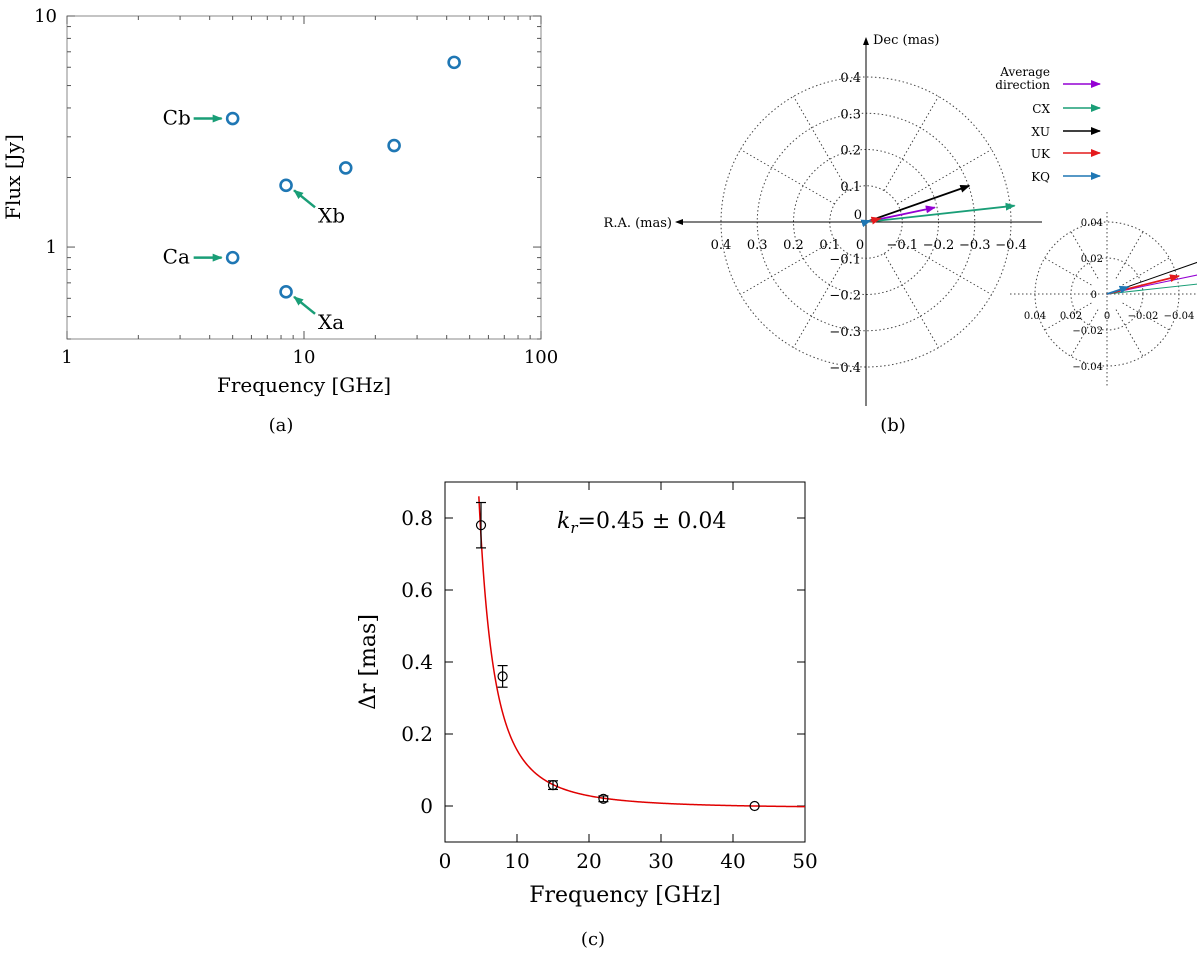 This screenshot has width=1200, height=953. I want to click on ra-tick-label: −0.4, so click(1011, 245).